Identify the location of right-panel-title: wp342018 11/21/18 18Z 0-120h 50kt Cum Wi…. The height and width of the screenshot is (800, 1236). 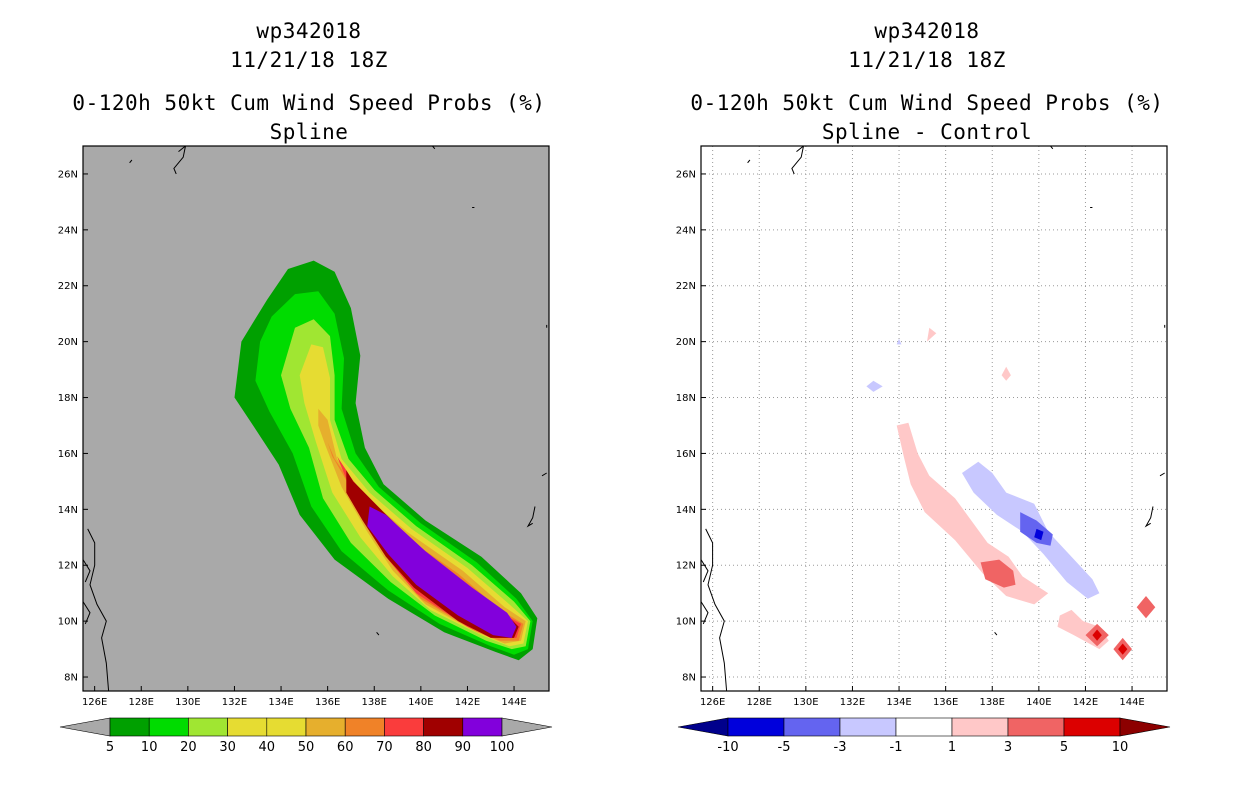
(927, 82).